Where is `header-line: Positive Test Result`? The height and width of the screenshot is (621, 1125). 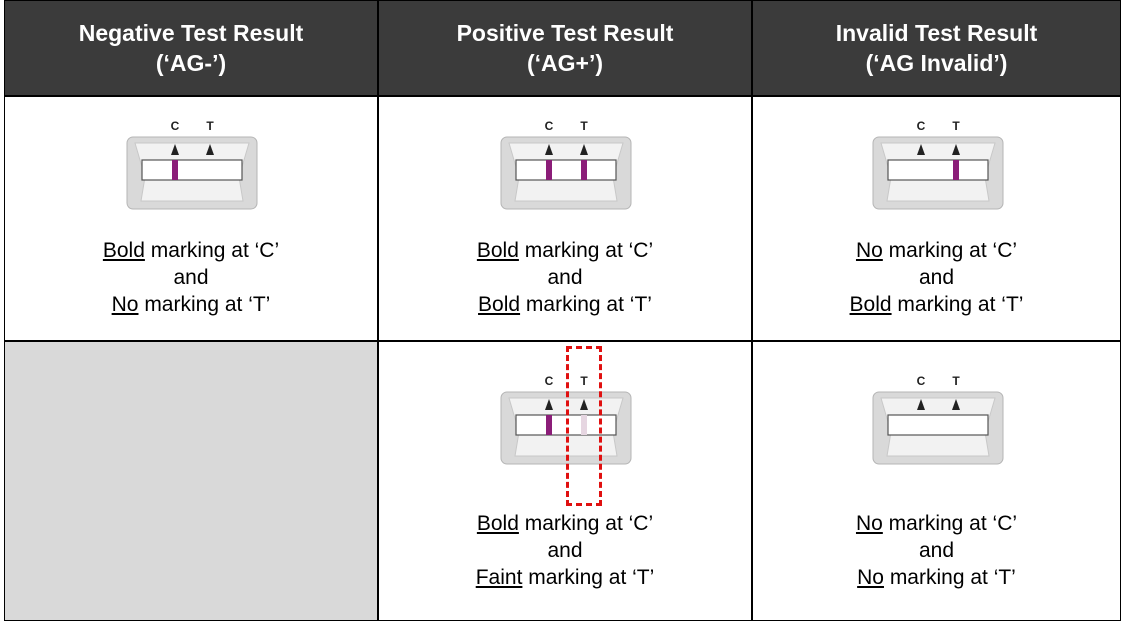 header-line: Positive Test Result is located at coordinates (565, 33).